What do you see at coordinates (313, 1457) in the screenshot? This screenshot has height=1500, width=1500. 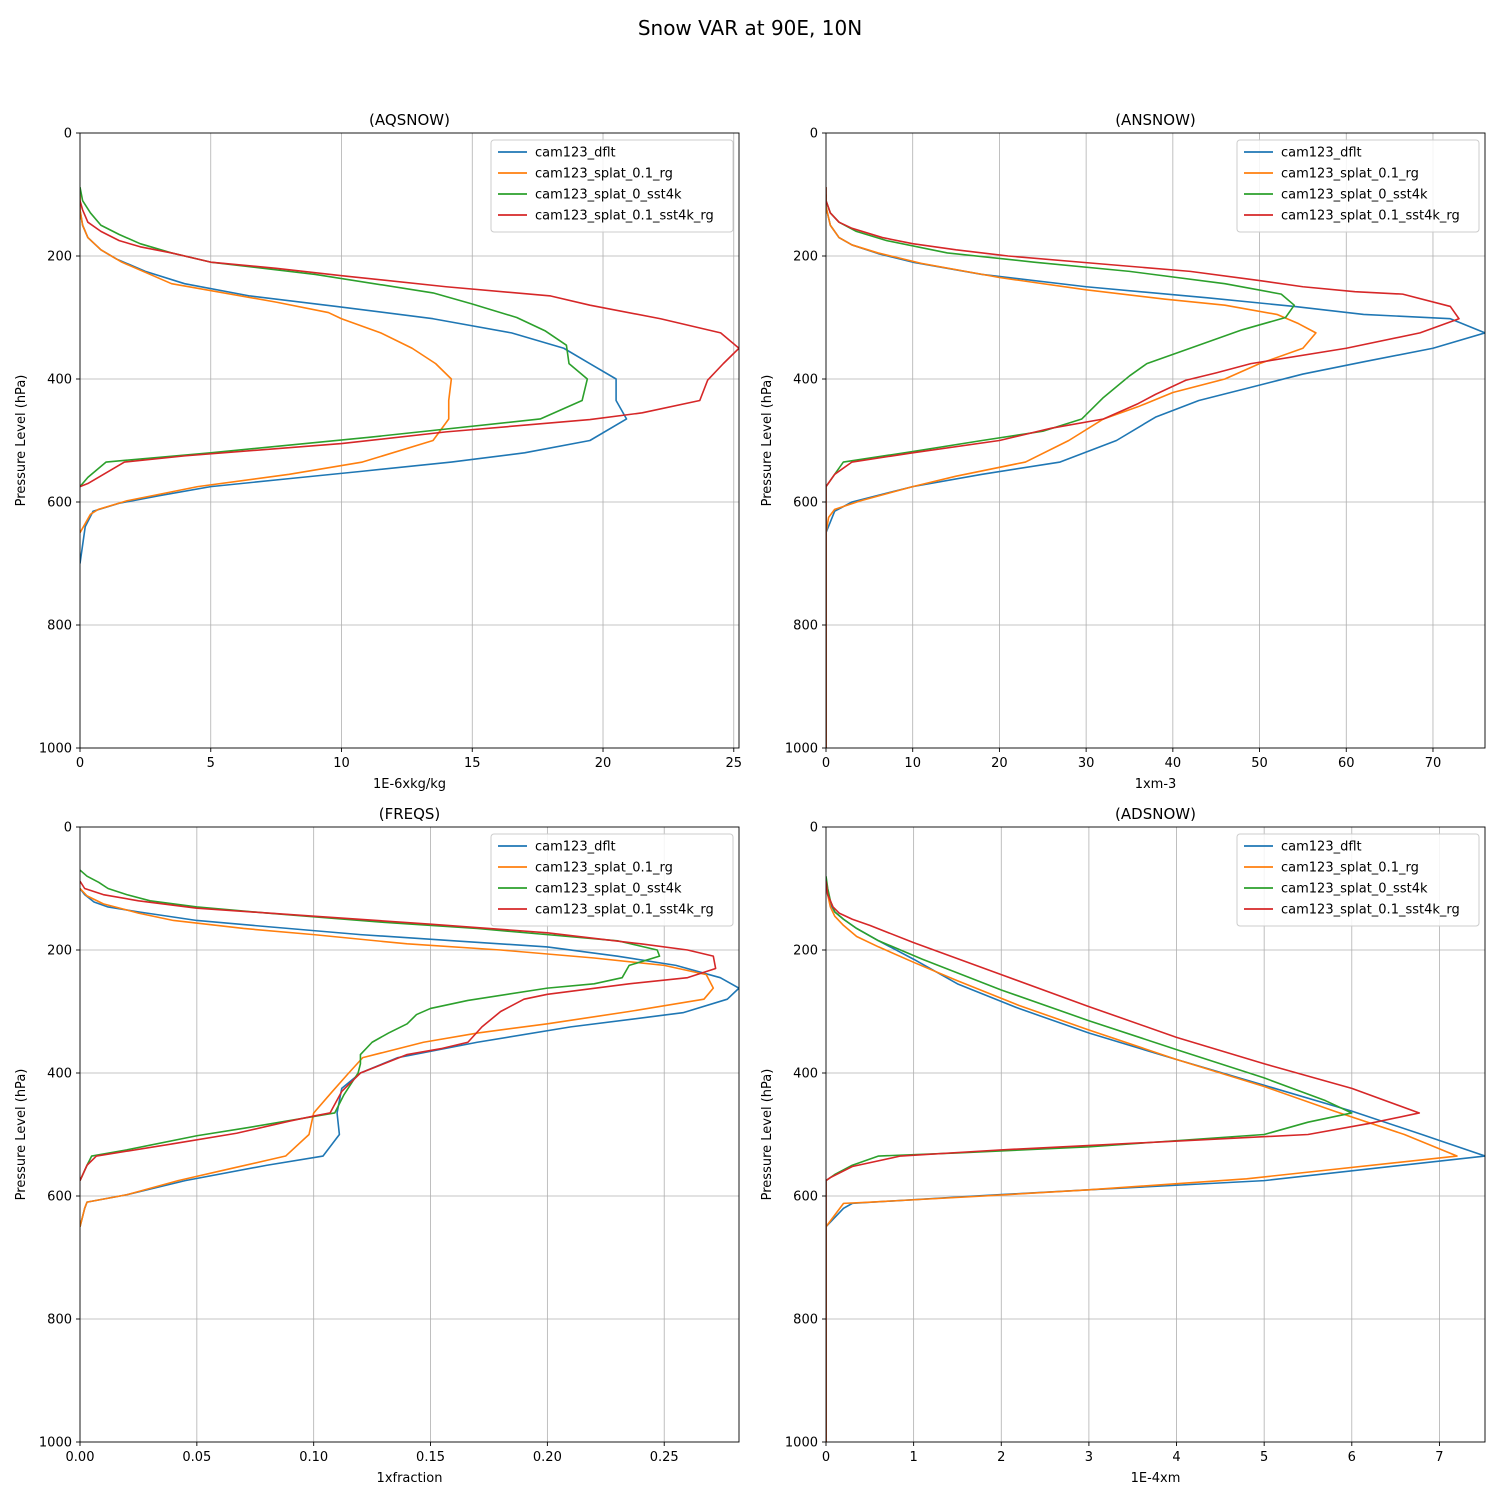 I see `x-tick-label: 0.10` at bounding box center [313, 1457].